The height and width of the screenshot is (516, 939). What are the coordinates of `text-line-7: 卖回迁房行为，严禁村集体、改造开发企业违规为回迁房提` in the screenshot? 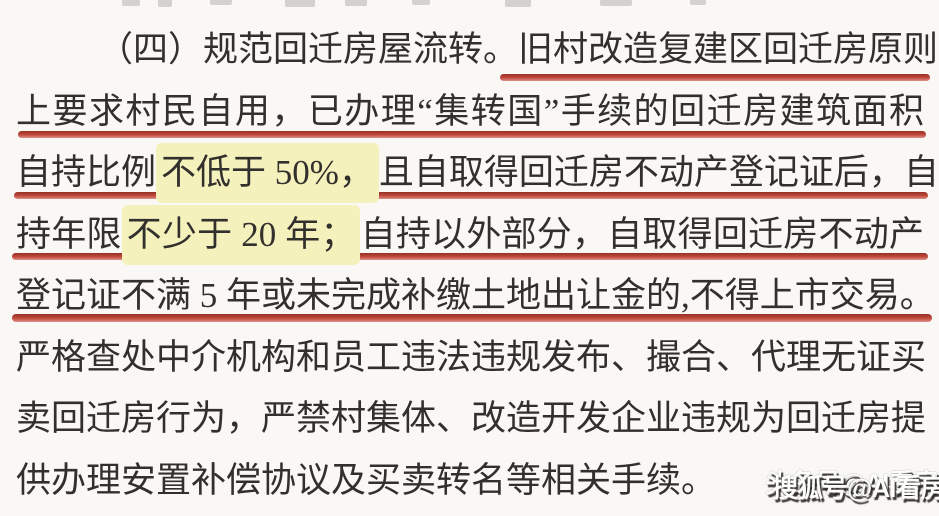 It's located at (471, 419).